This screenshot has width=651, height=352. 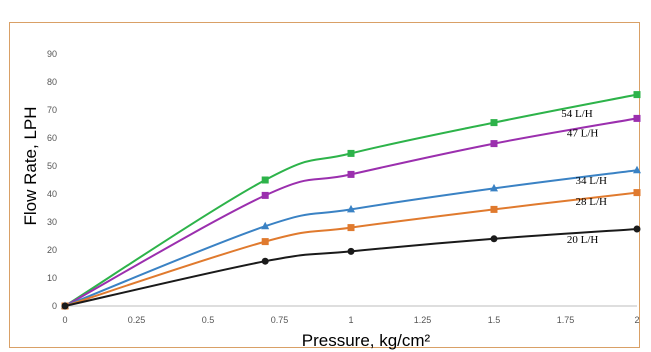 What do you see at coordinates (52, 278) in the screenshot?
I see `y-tick-label: 10` at bounding box center [52, 278].